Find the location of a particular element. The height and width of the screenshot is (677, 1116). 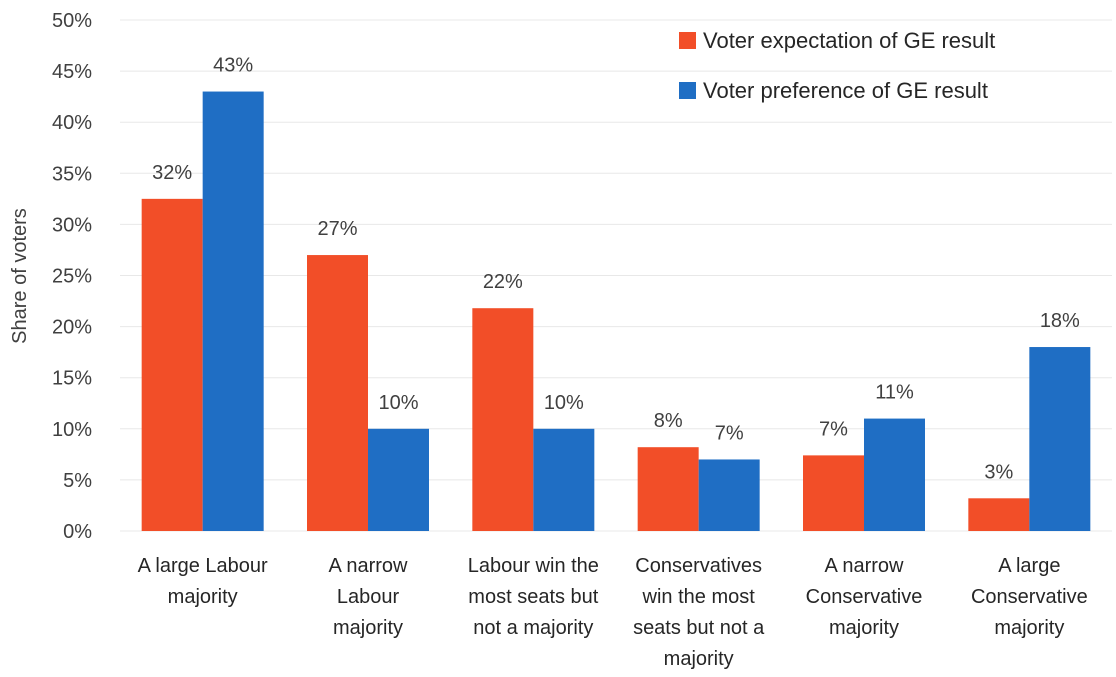

x-category-label: Conservatives is located at coordinates (698, 566).